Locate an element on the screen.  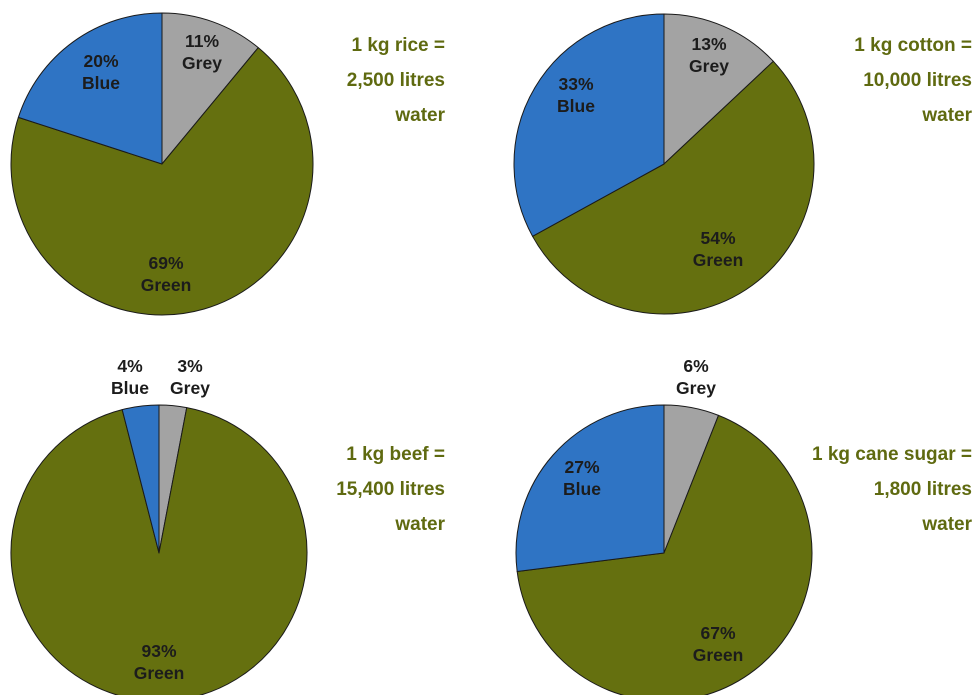
pie-chart-cane-sugar: 6% Grey 67% Green 27% Blue is located at coordinates (664, 525).